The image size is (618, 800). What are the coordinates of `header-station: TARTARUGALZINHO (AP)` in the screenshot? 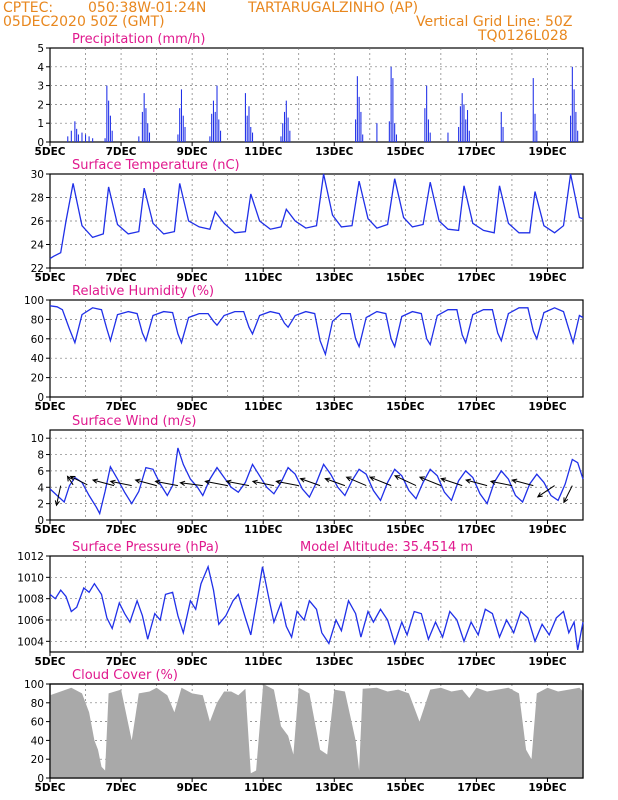 It's located at (333, 8).